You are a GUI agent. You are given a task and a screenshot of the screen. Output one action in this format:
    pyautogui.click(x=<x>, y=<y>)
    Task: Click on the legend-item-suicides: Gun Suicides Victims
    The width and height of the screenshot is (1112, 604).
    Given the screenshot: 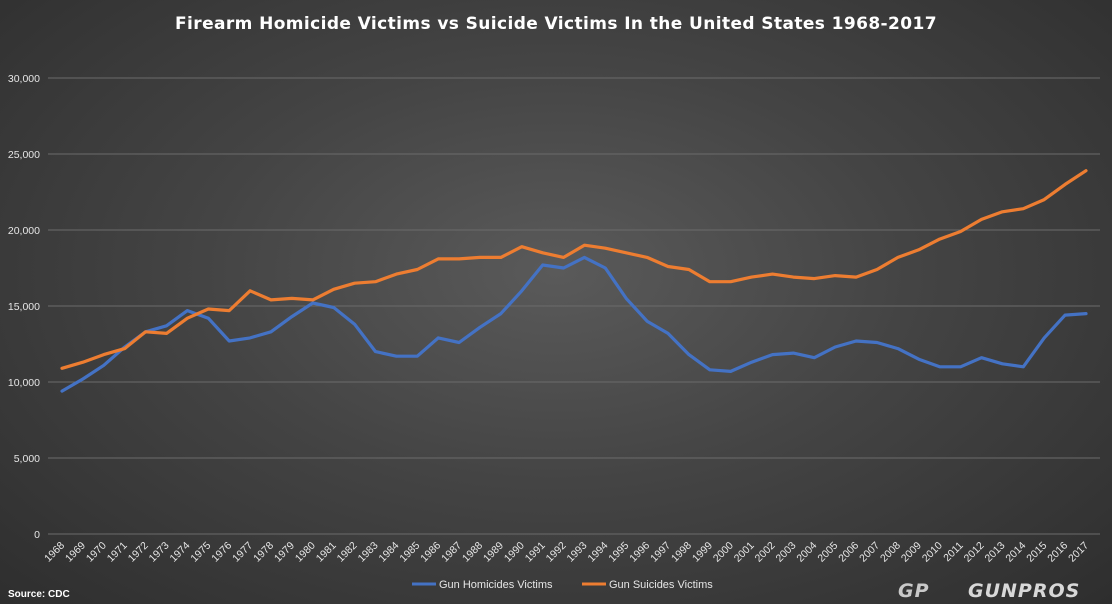 What is the action you would take?
    pyautogui.click(x=647, y=585)
    